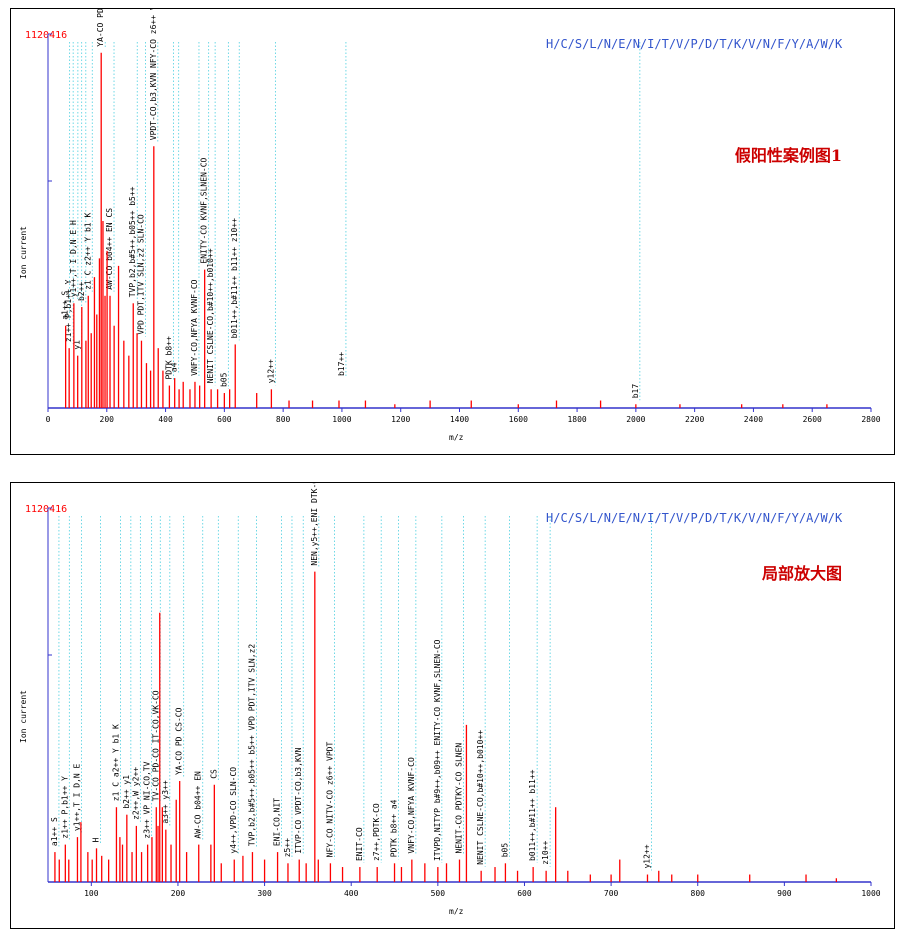  What do you see at coordinates (77, 345) in the screenshot?
I see `peak-annotation: y1` at bounding box center [77, 345].